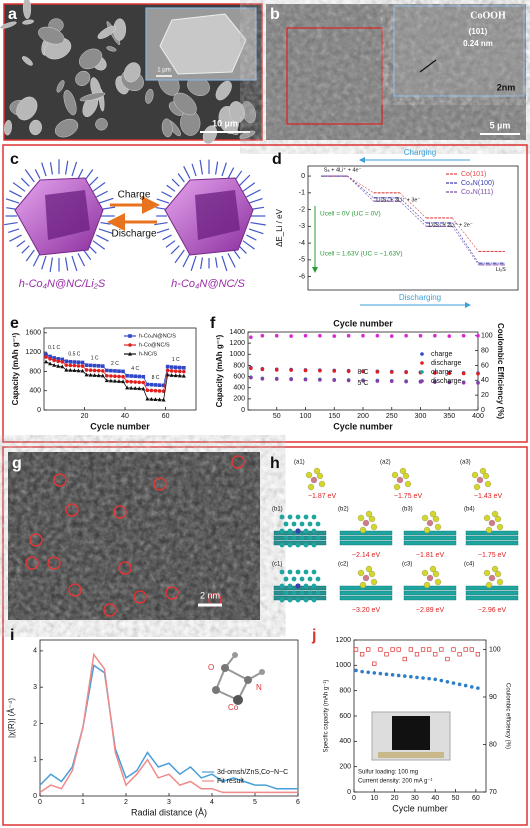  I want to click on x-tick-label: 10, so click(374, 798).